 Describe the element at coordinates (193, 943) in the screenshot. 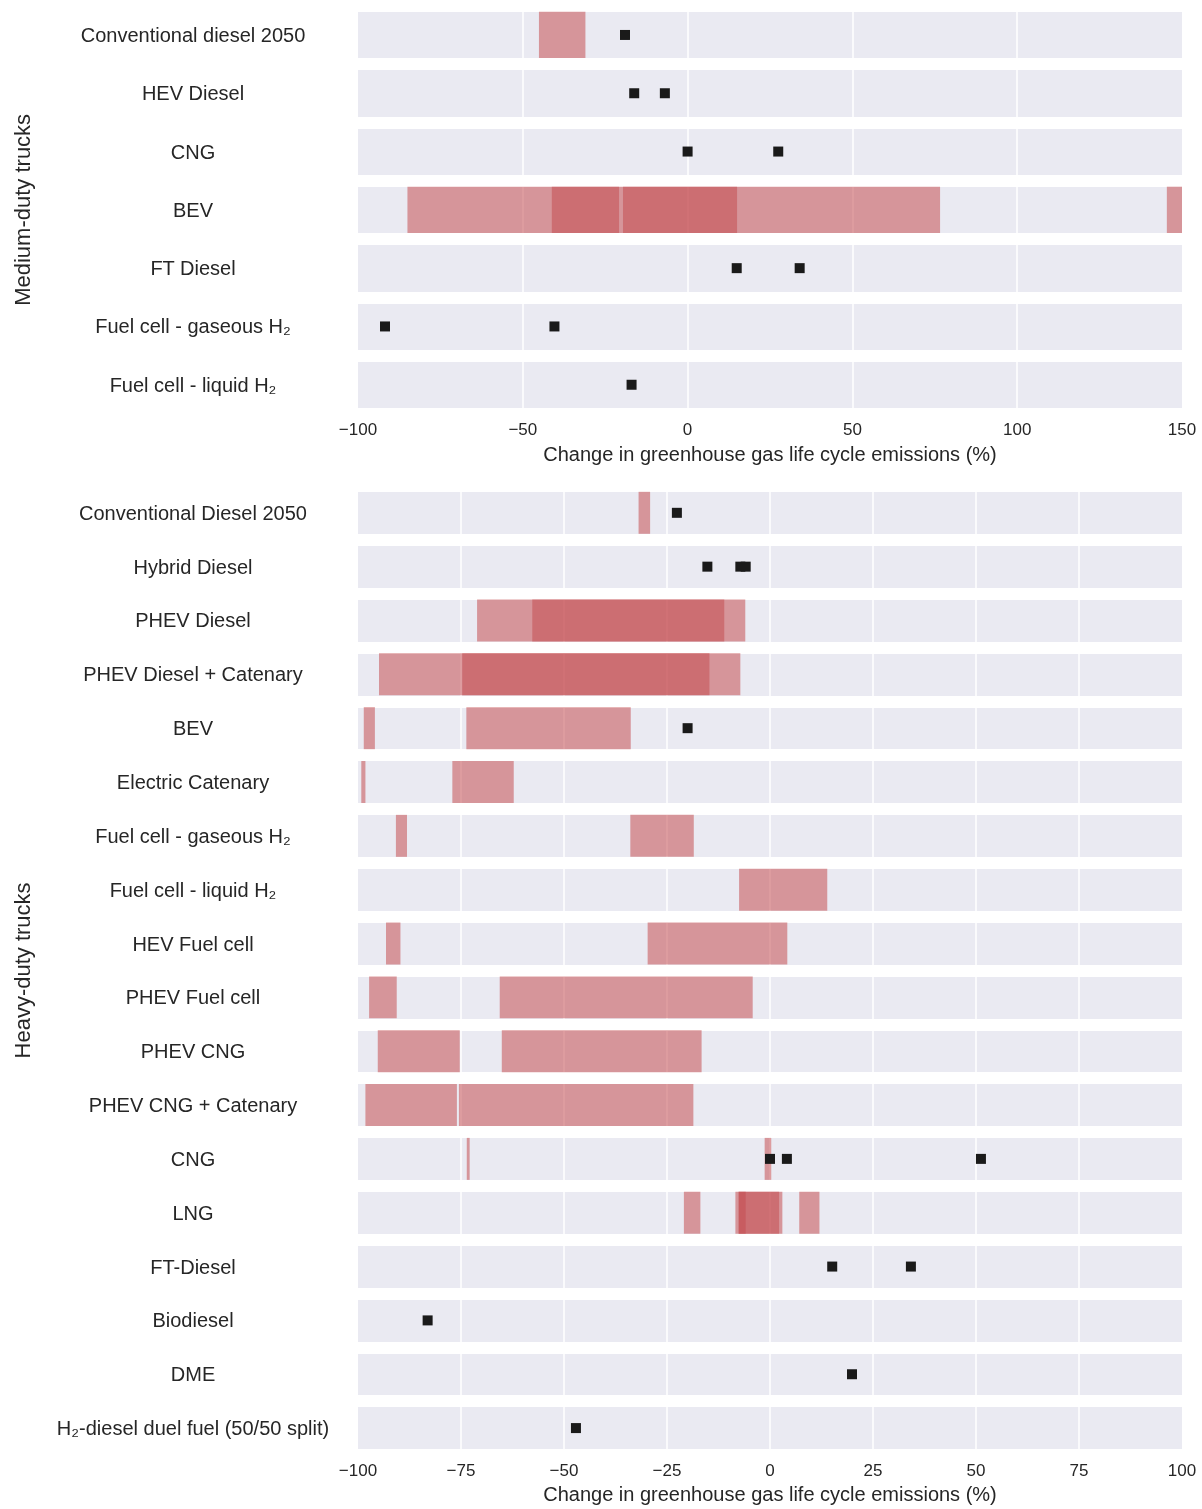

I see `y-tick-label: HEV Fuel cell` at that location.